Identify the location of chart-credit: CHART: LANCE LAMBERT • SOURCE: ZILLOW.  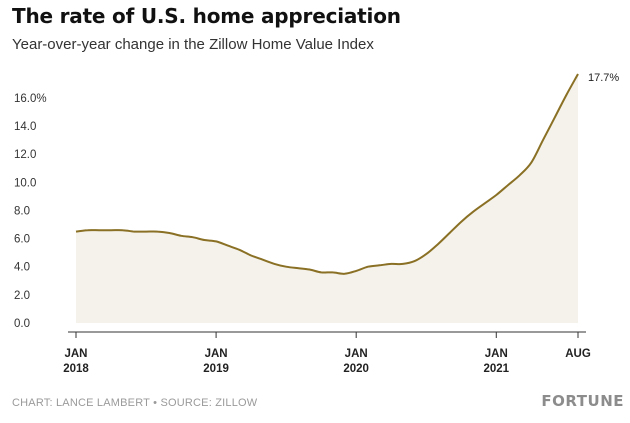
(135, 403).